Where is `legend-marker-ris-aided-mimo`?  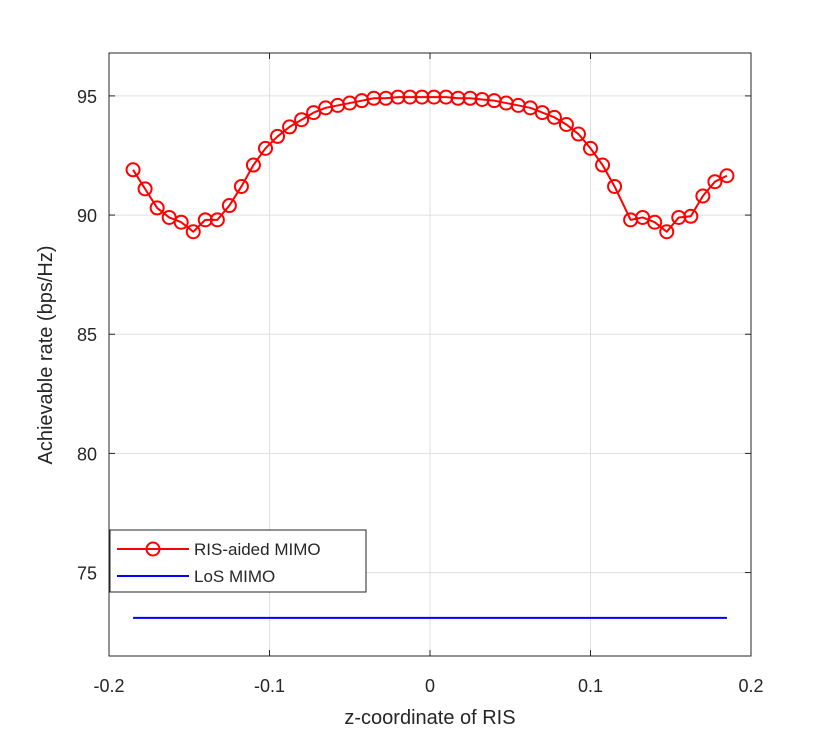
legend-marker-ris-aided-mimo is located at coordinates (153, 549).